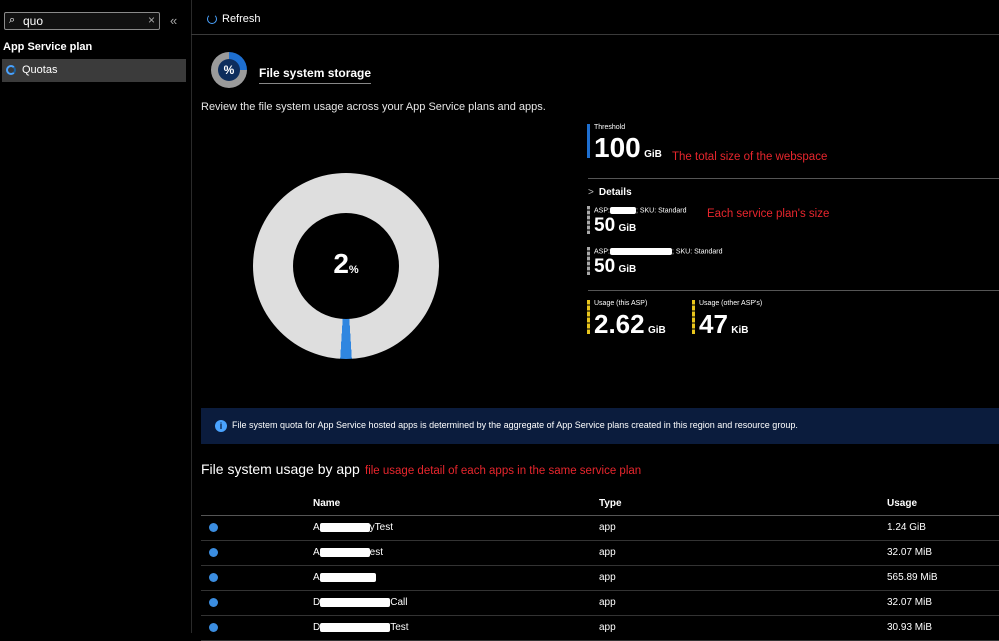 Image resolution: width=999 pixels, height=641 pixels. What do you see at coordinates (617, 147) in the screenshot?
I see `threshold-number: 100` at bounding box center [617, 147].